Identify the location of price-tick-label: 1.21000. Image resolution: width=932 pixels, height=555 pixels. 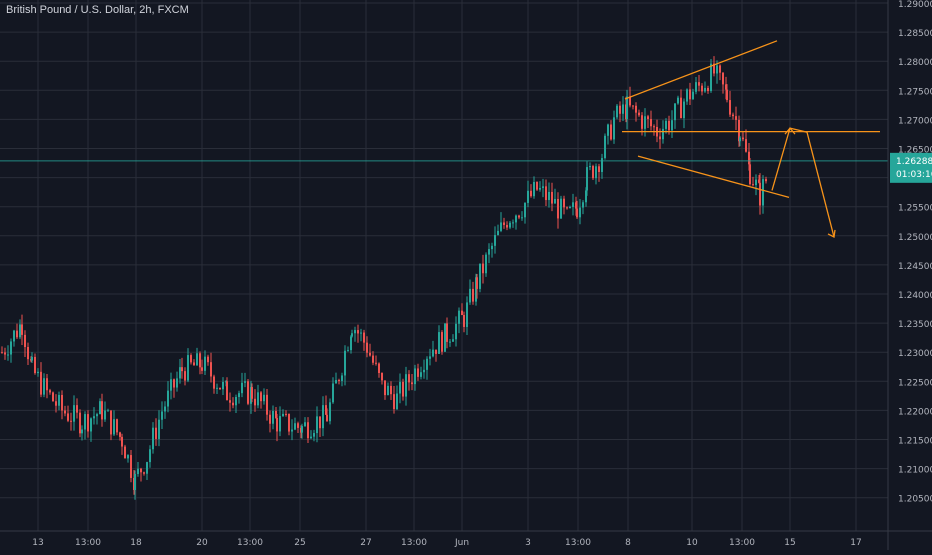
(915, 471).